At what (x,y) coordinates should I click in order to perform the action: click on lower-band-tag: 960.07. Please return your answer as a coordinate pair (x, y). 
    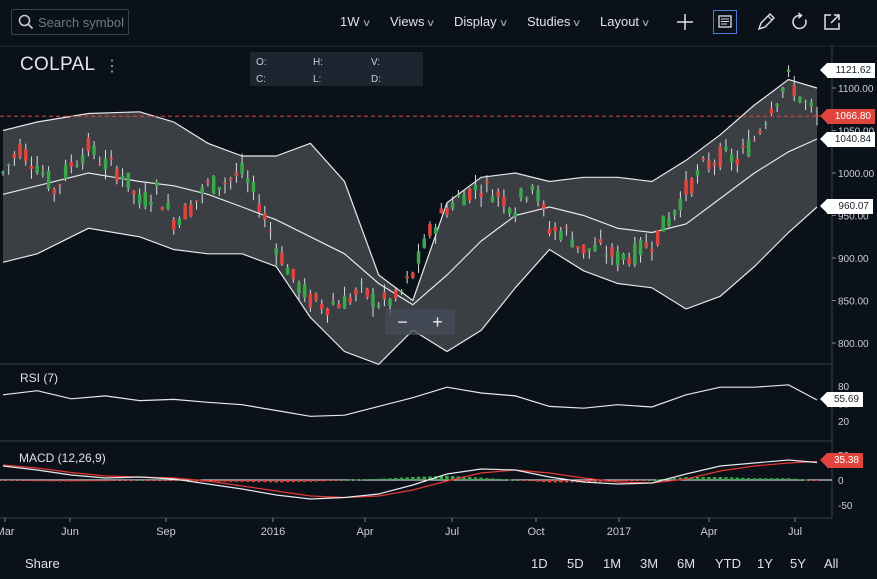
    Looking at the image, I should click on (846, 206).